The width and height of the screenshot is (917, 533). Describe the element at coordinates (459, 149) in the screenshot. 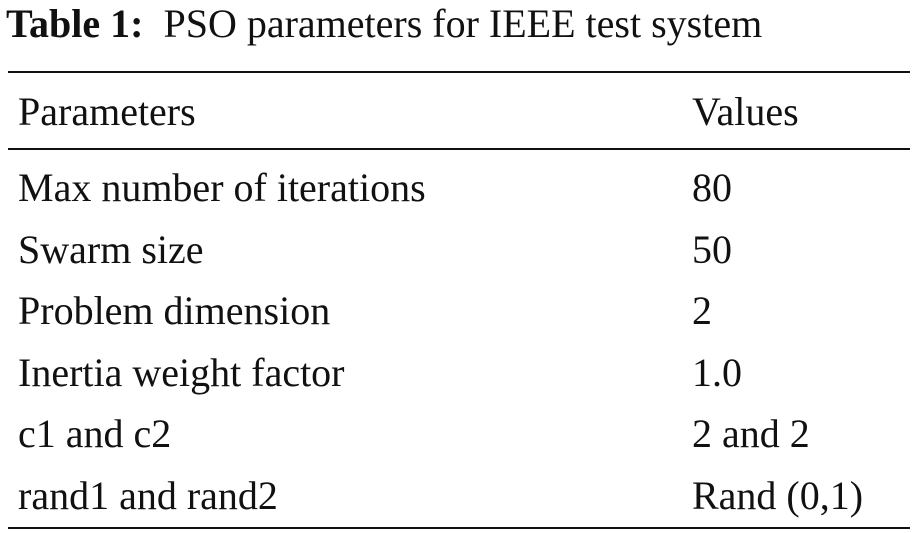

I see `header-rule` at that location.